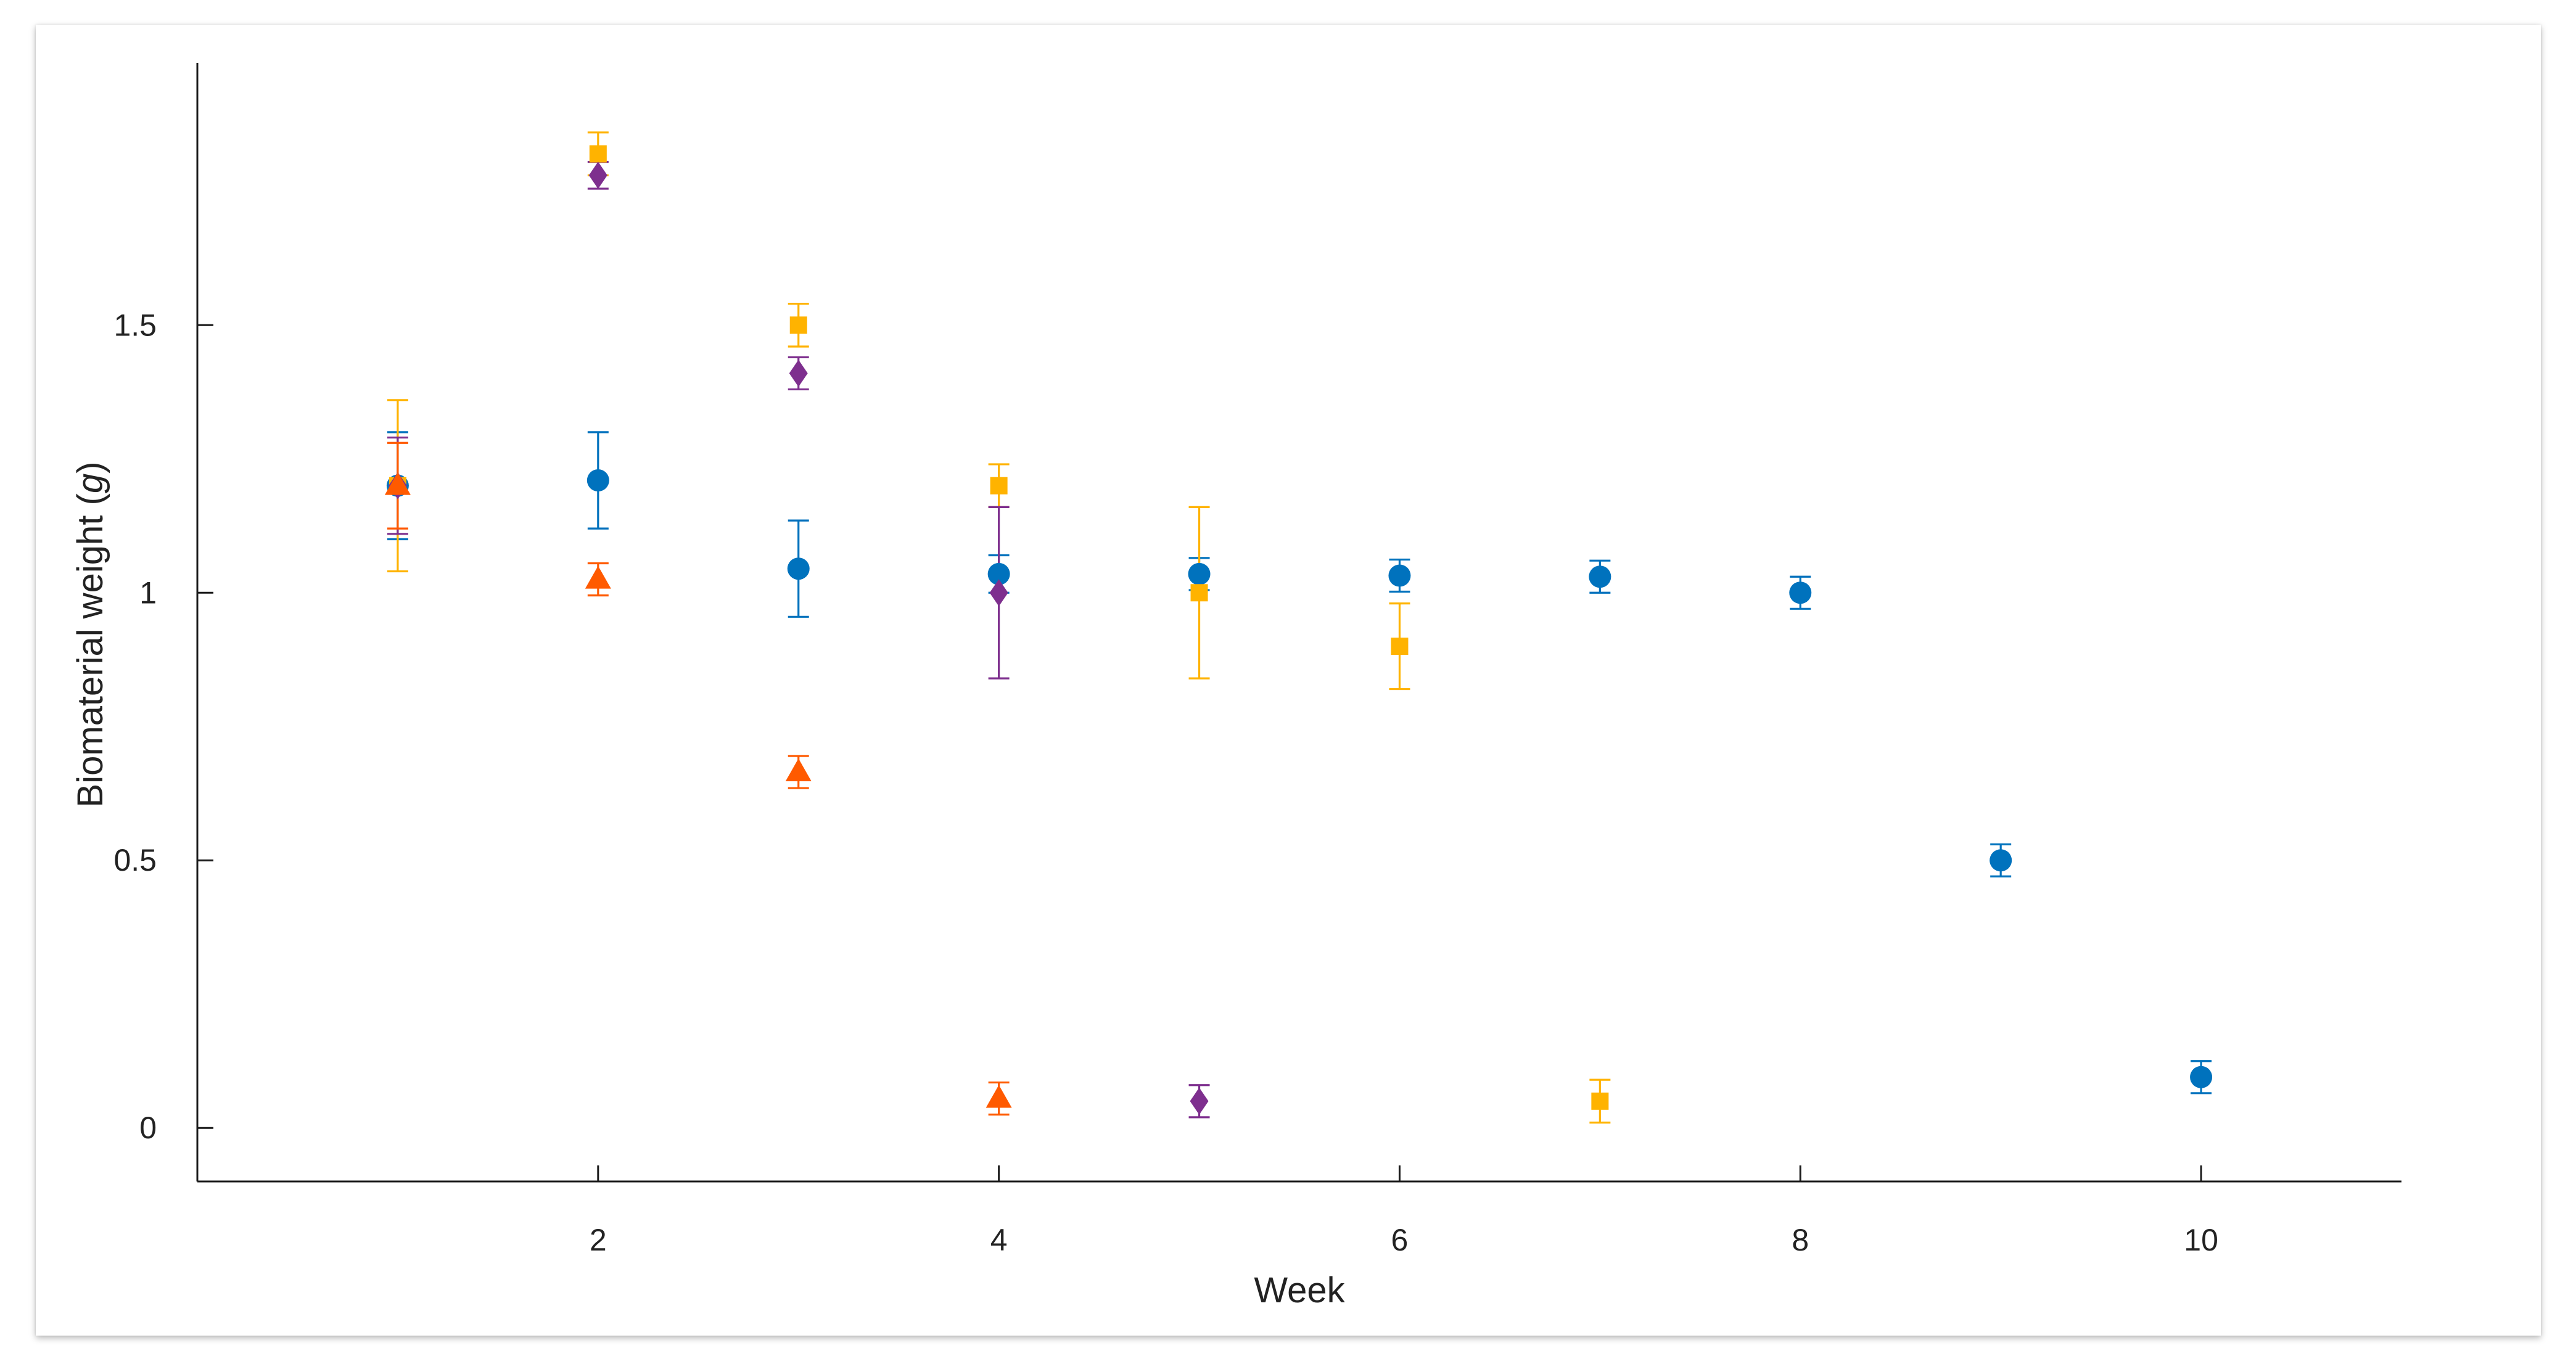 Image resolution: width=2576 pixels, height=1372 pixels. What do you see at coordinates (135, 860) in the screenshot?
I see `y-tick-label: 0.5` at bounding box center [135, 860].